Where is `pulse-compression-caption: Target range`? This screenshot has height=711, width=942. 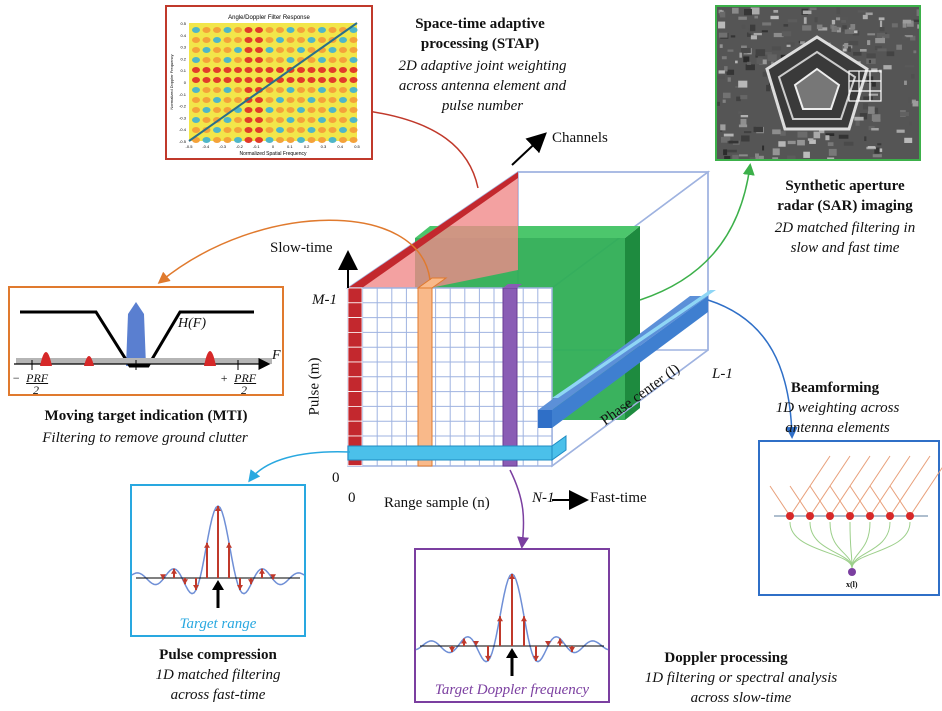 pulse-compression-caption: Target range is located at coordinates (218, 624).